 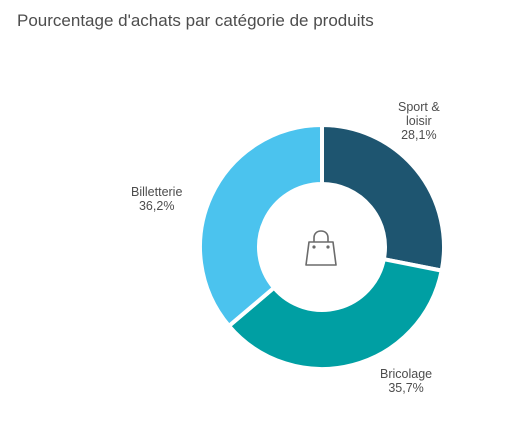 I want to click on slice-value: 35,7%, so click(x=406, y=388).